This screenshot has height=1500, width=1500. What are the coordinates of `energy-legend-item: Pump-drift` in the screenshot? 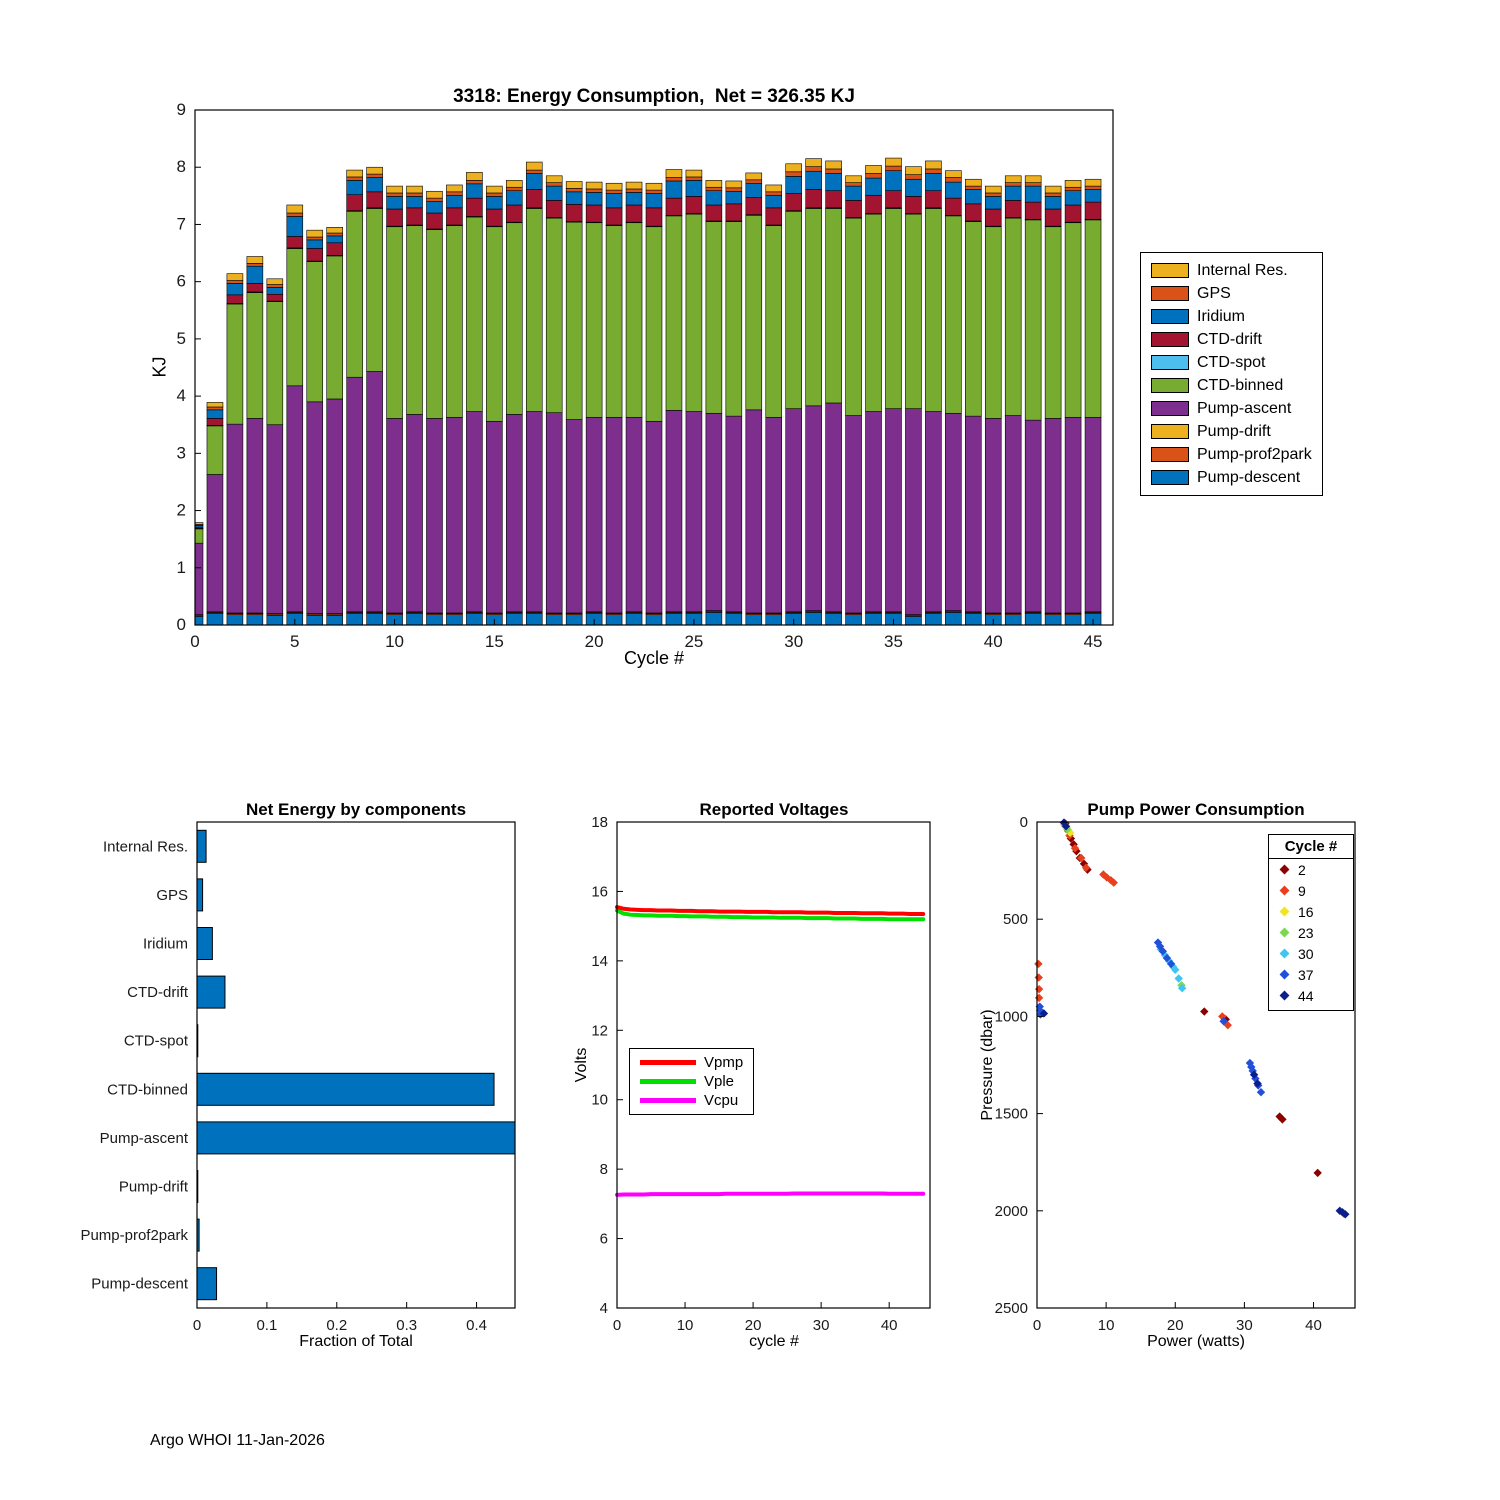 It's located at (1231, 431).